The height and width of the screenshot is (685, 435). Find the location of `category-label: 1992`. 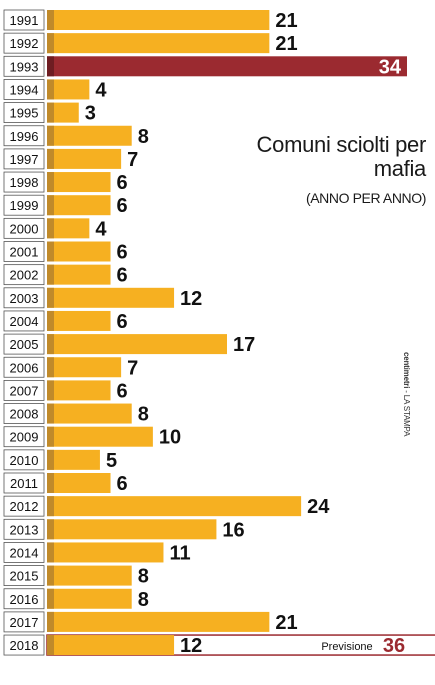

category-label: 1992 is located at coordinates (24, 43).